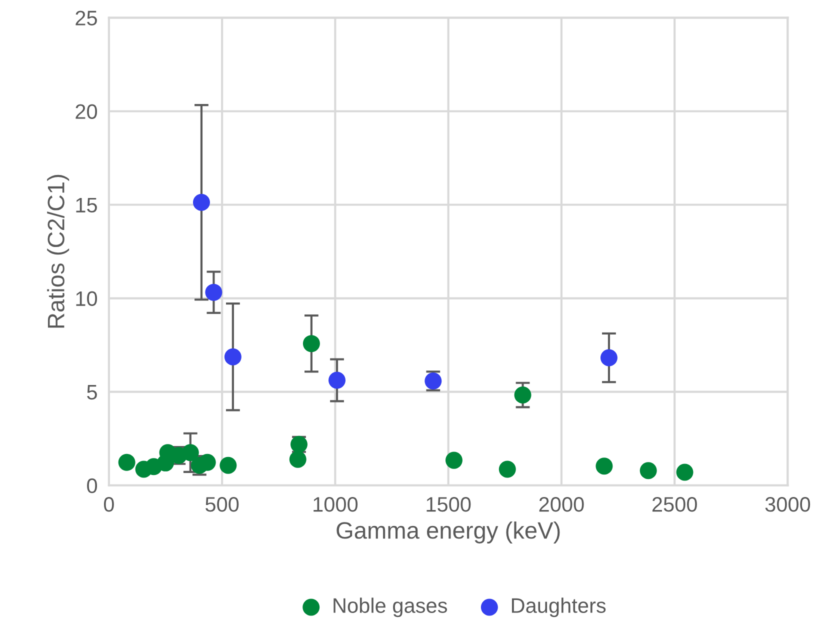 This screenshot has height=632, width=838. What do you see at coordinates (559, 608) in the screenshot?
I see `legend-label: Daughters` at bounding box center [559, 608].